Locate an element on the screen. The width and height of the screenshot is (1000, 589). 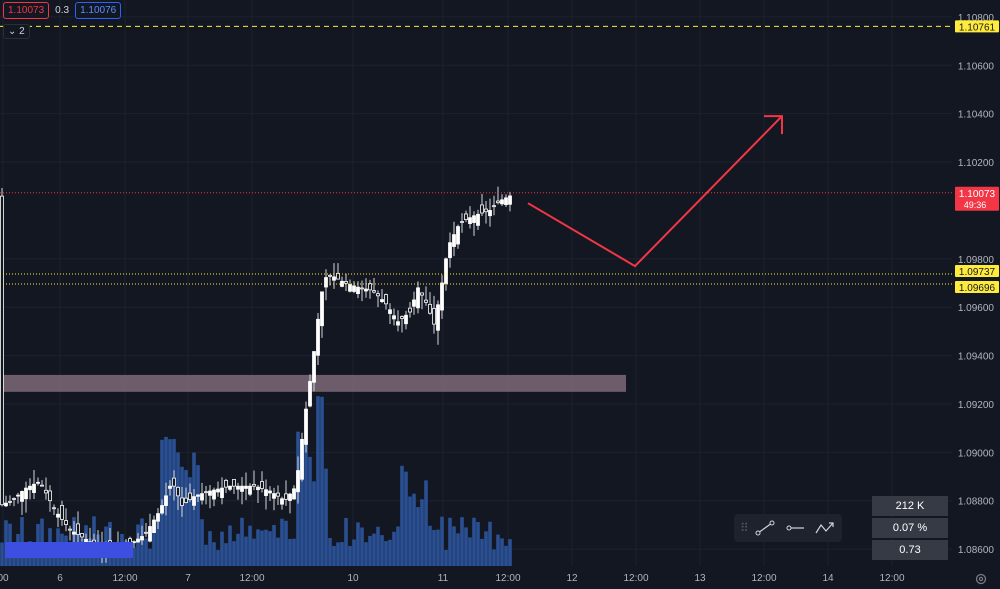
support-zone is located at coordinates (313, 383).